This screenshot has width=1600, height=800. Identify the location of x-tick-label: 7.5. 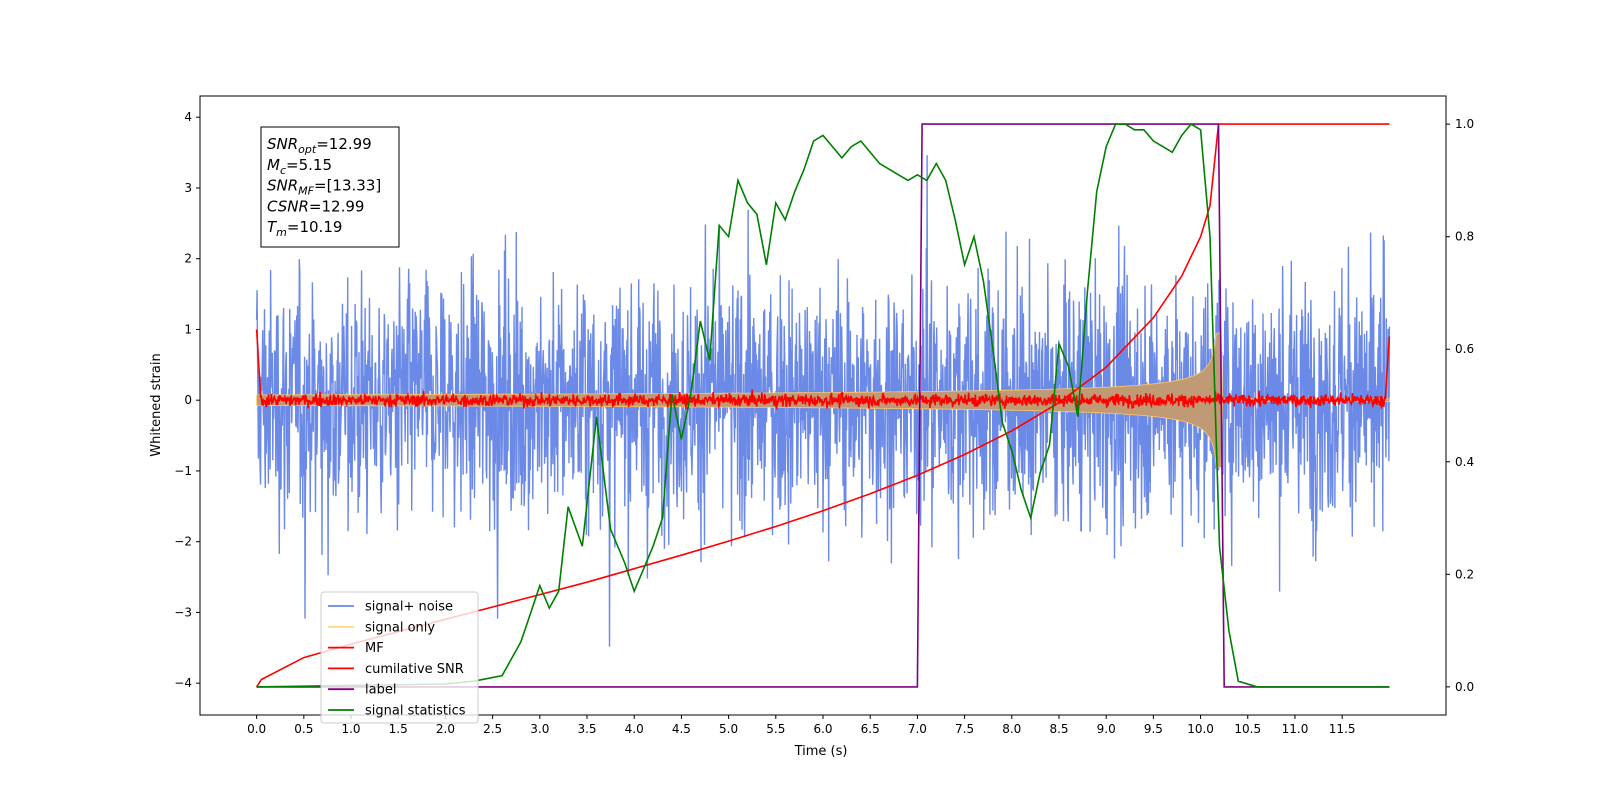
(964, 729).